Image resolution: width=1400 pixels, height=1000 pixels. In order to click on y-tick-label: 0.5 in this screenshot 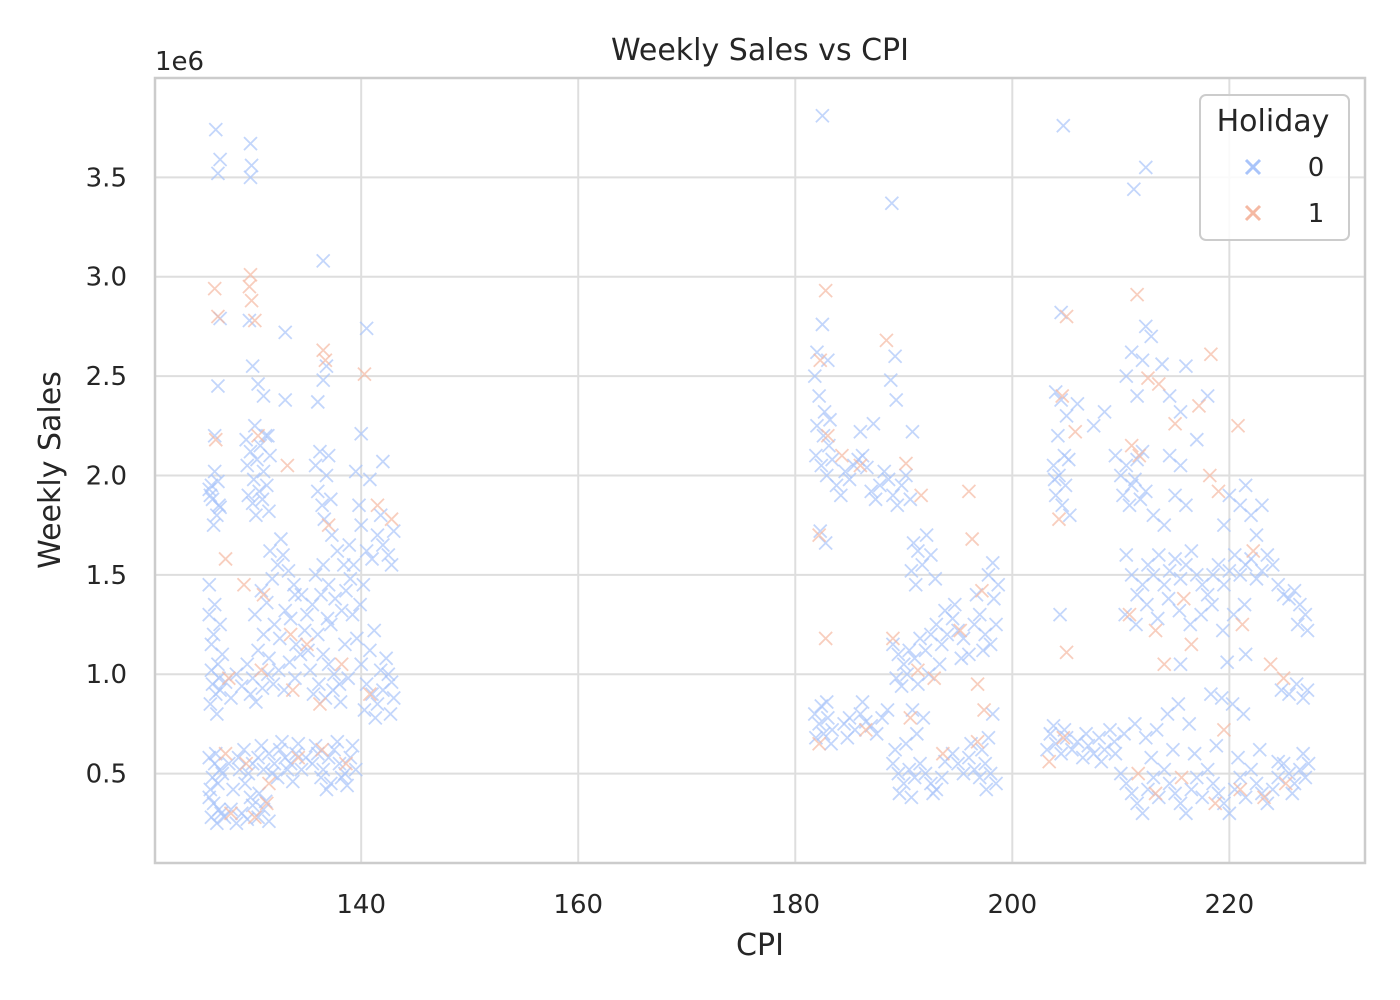, I will do `click(106, 775)`.